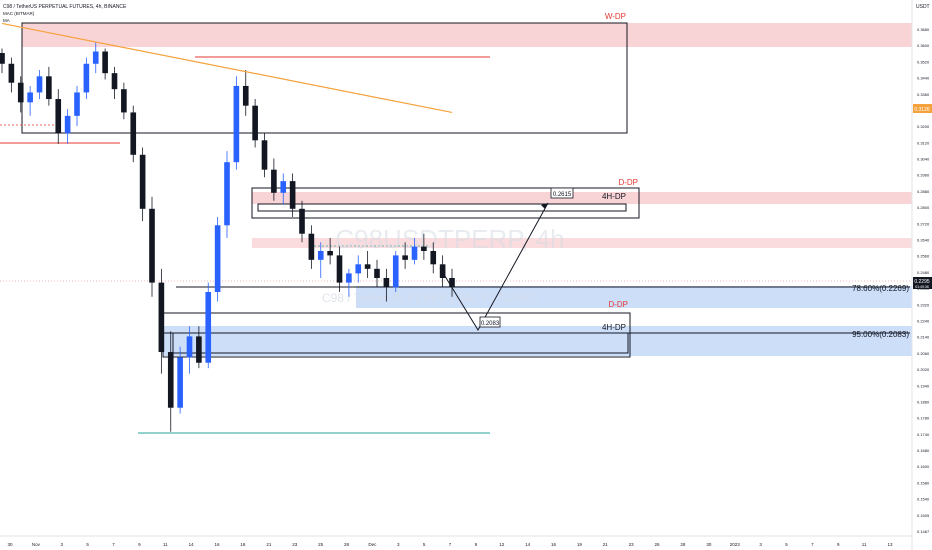 The height and width of the screenshot is (550, 932). I want to click on price-tick-label: 0.3120, so click(923, 142).